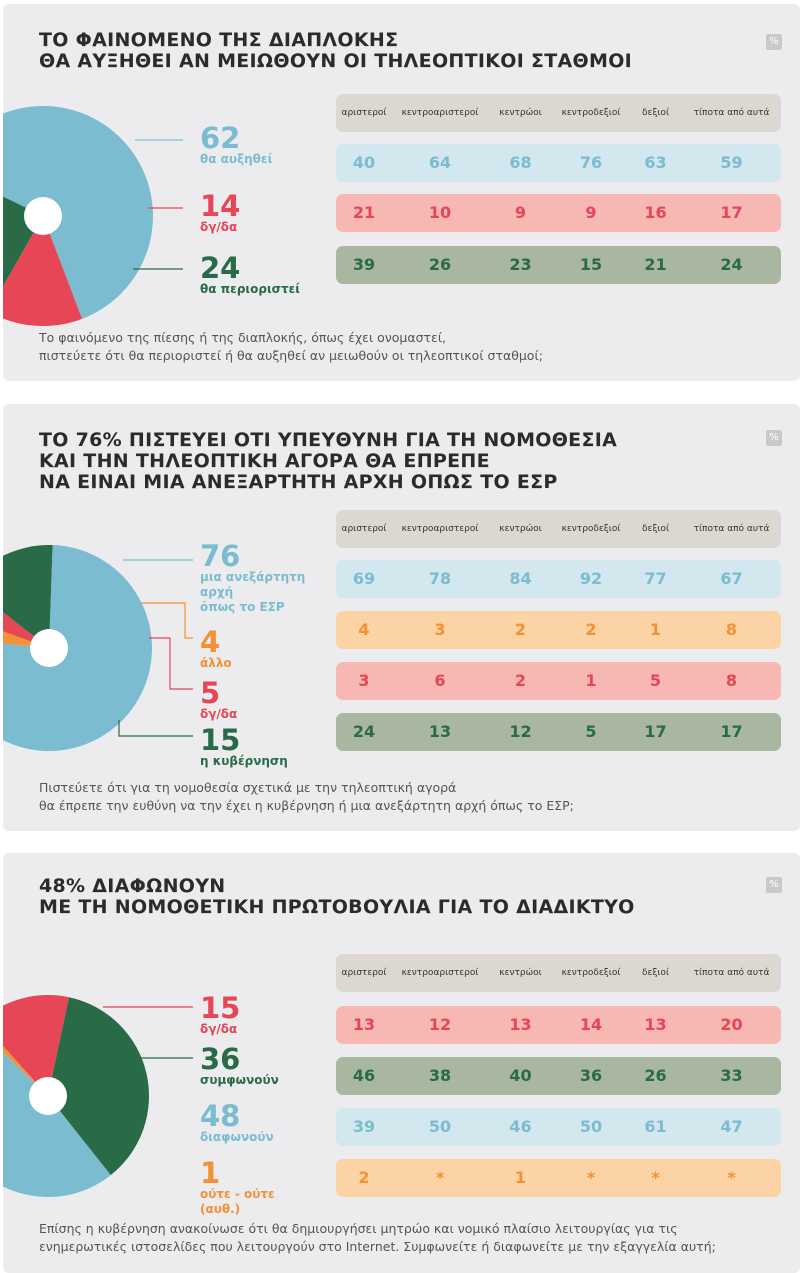  What do you see at coordinates (558, 681) in the screenshot?
I see `table-row: 3 6 2 1 5 8` at bounding box center [558, 681].